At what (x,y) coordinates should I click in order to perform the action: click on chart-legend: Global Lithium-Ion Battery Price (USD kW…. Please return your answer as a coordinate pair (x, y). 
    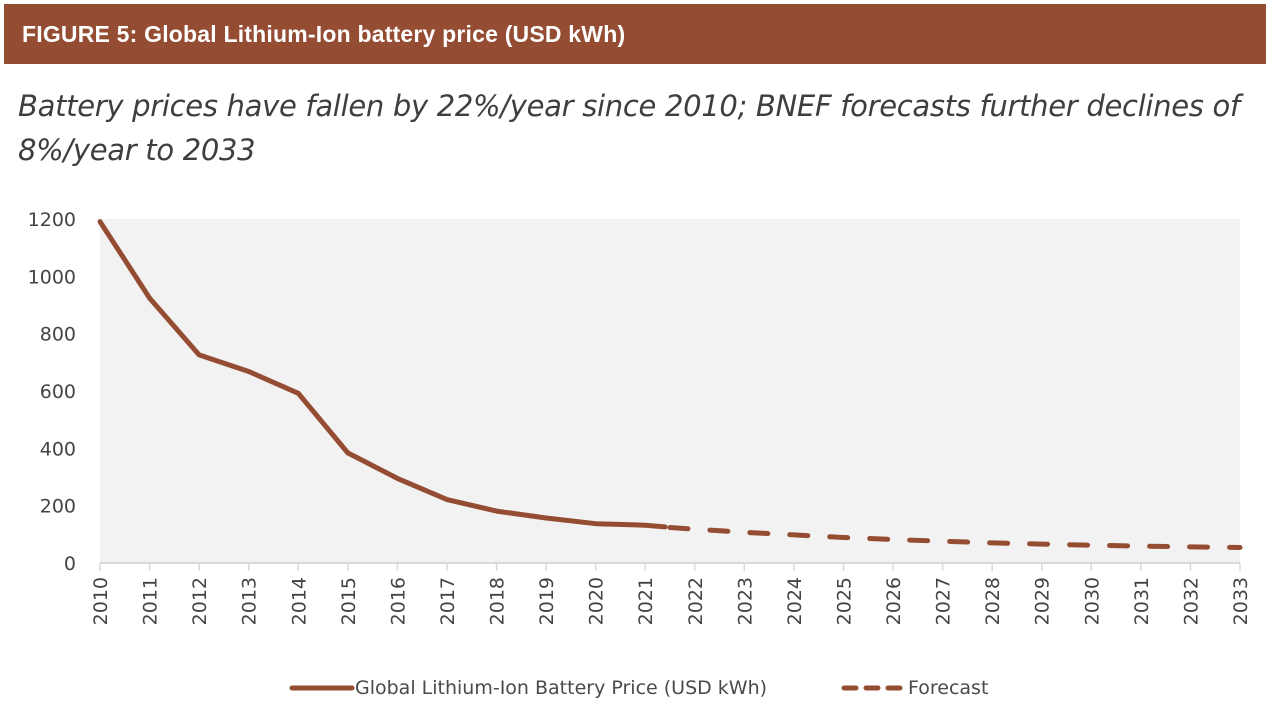
    Looking at the image, I should click on (635, 688).